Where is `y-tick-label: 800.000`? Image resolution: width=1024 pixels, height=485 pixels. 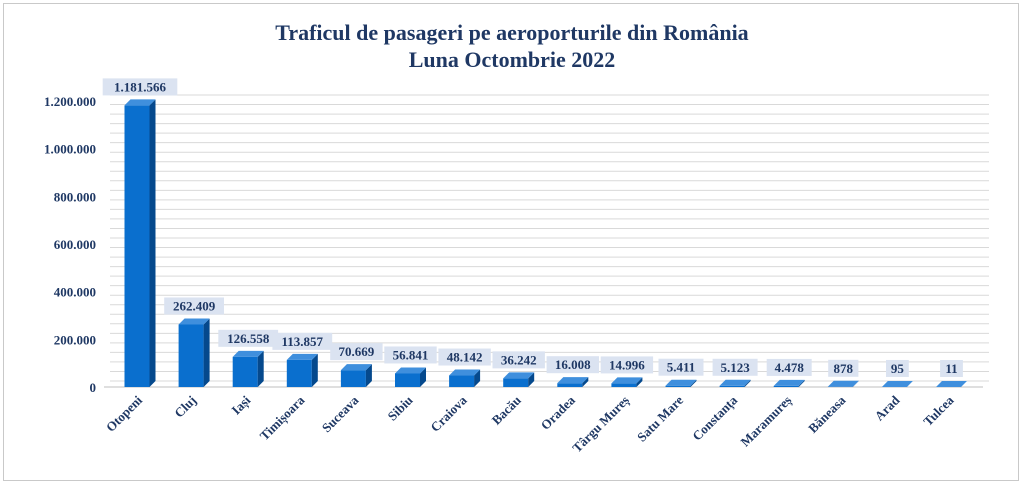
y-tick-label: 800.000 is located at coordinates (75, 196).